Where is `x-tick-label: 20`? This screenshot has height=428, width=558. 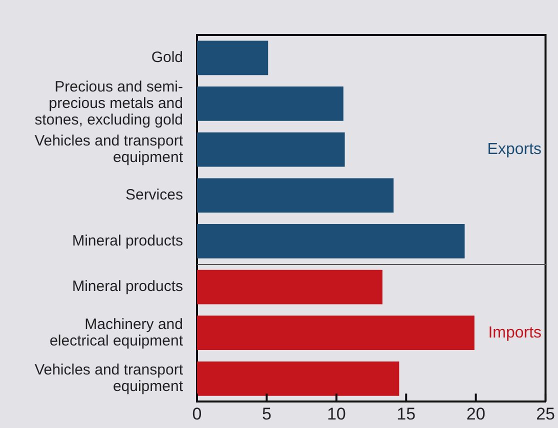
x-tick-label: 20 is located at coordinates (476, 414).